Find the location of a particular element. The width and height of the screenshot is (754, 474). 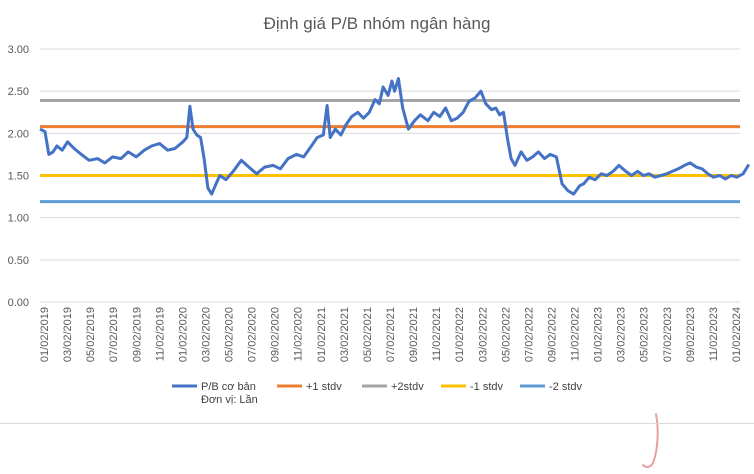

x-tick-label: 11/02/2021 is located at coordinates (437, 334).